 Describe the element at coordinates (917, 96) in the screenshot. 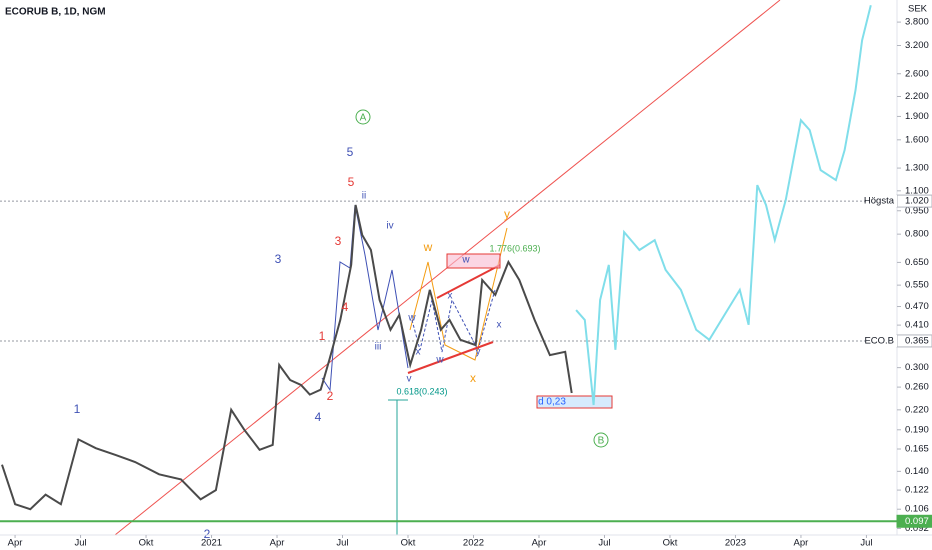

I see `y-tick-label: 2.200` at that location.